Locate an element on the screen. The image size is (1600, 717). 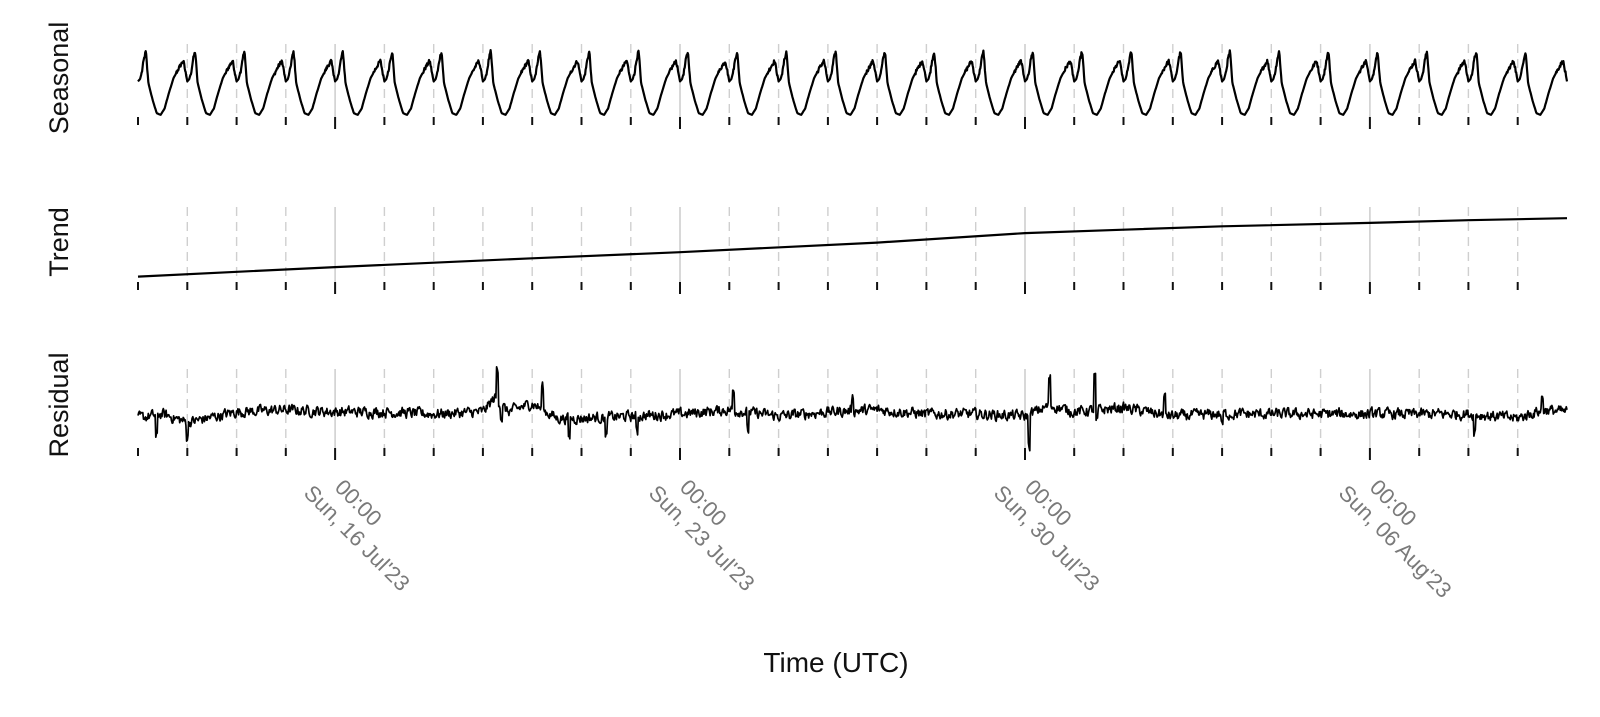
trend-line is located at coordinates (852, 247).